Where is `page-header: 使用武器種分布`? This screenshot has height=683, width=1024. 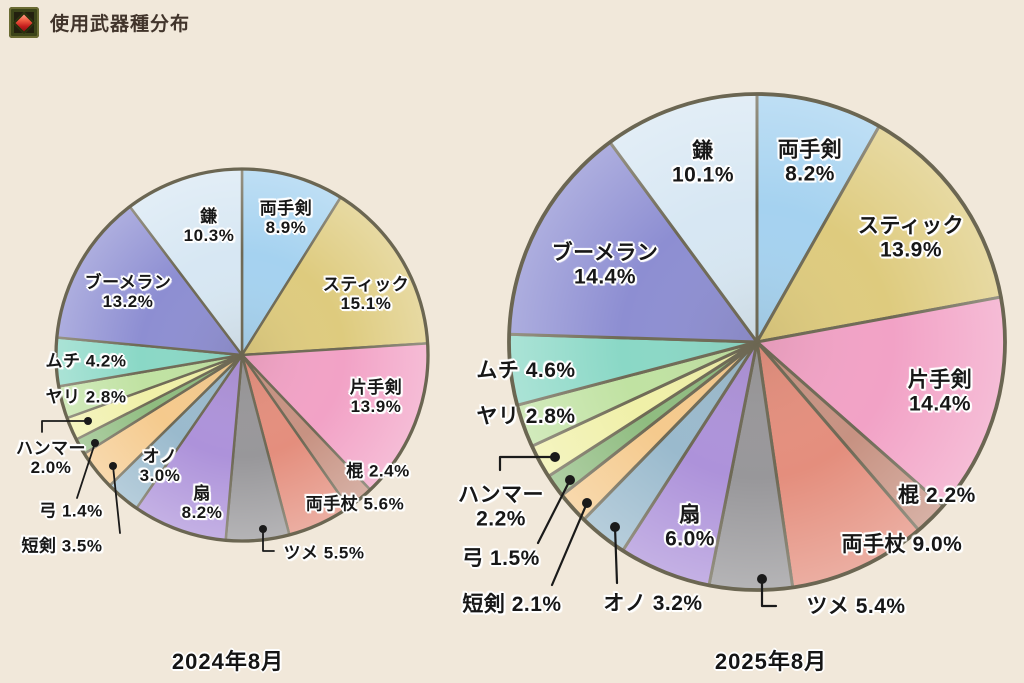 page-header: 使用武器種分布 is located at coordinates (99, 22).